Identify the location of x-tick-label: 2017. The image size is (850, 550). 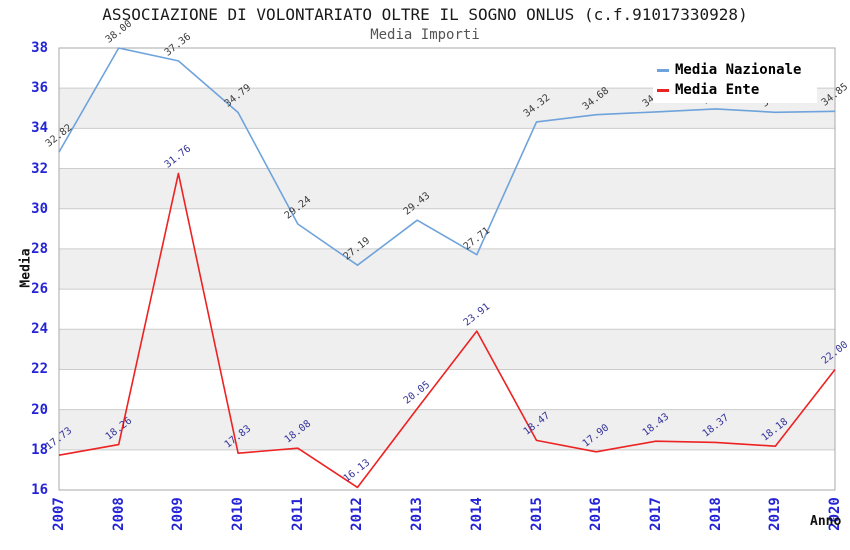
(655, 514).